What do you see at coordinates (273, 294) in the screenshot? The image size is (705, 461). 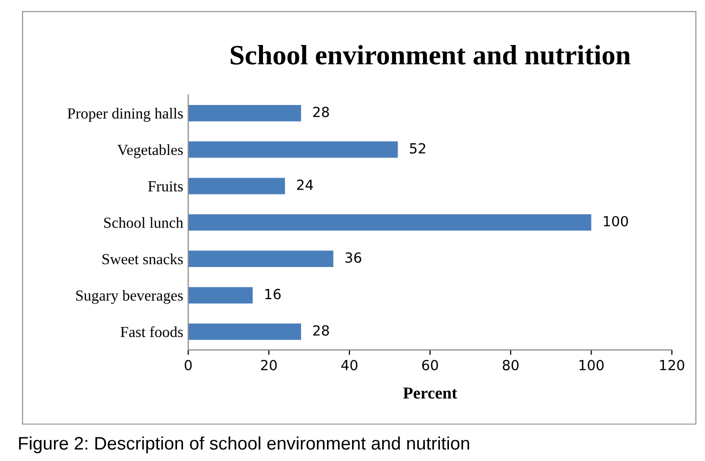 I see `data-label: 16` at bounding box center [273, 294].